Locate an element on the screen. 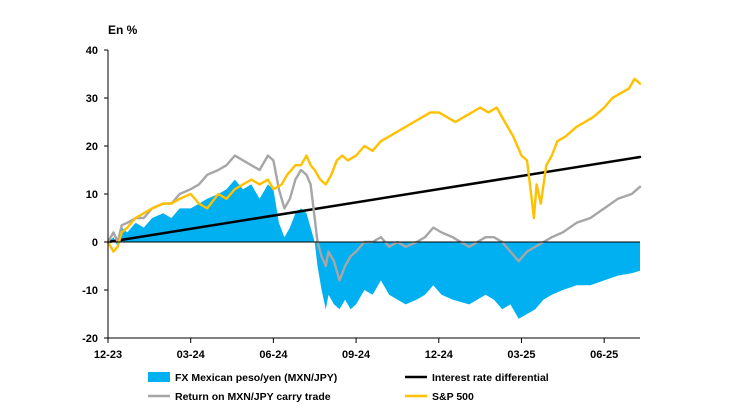 The image size is (730, 410). y-tick-label: 30 is located at coordinates (92, 99).